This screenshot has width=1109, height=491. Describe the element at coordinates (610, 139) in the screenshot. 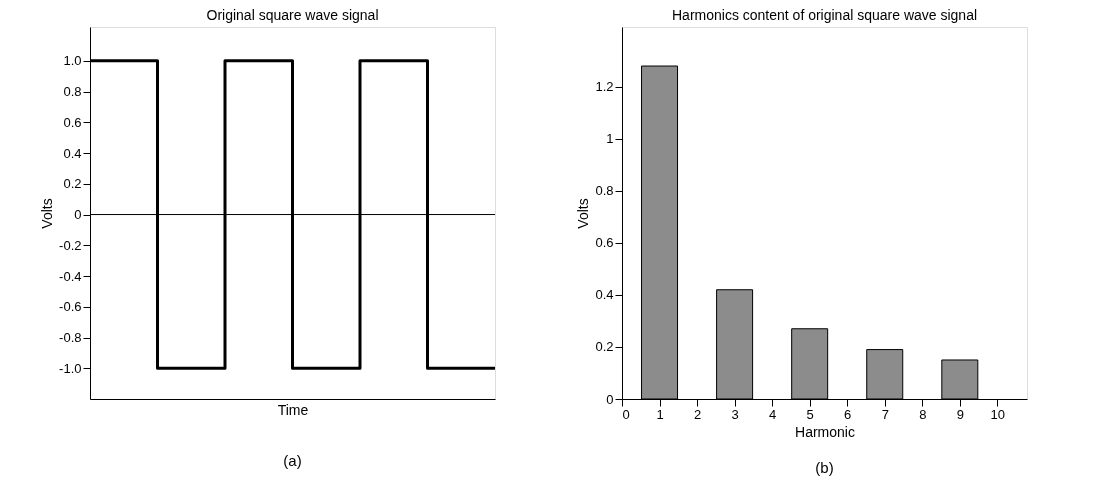

I see `y-tick-label: 1` at that location.